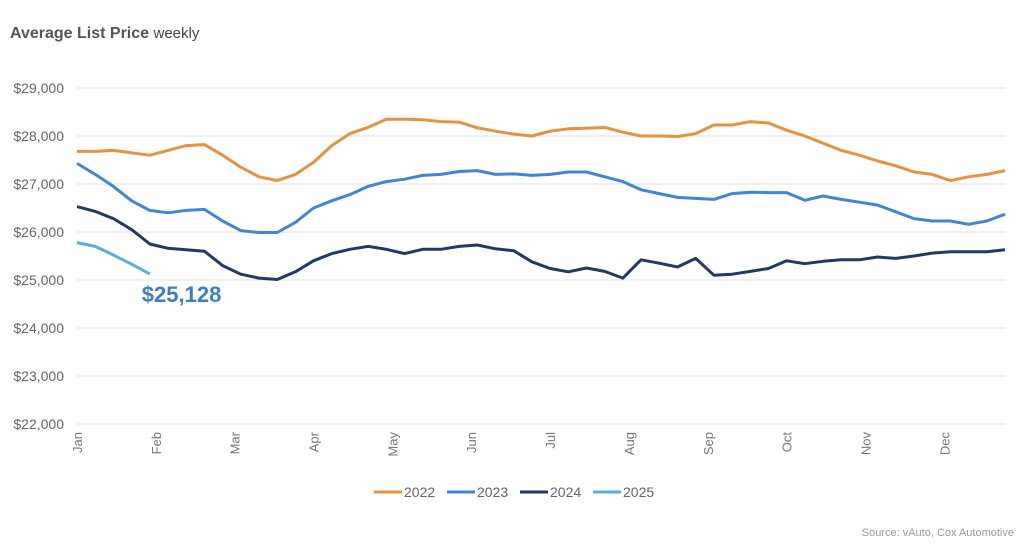 The width and height of the screenshot is (1024, 553). What do you see at coordinates (492, 492) in the screenshot?
I see `legend-label-2023: 2023` at bounding box center [492, 492].